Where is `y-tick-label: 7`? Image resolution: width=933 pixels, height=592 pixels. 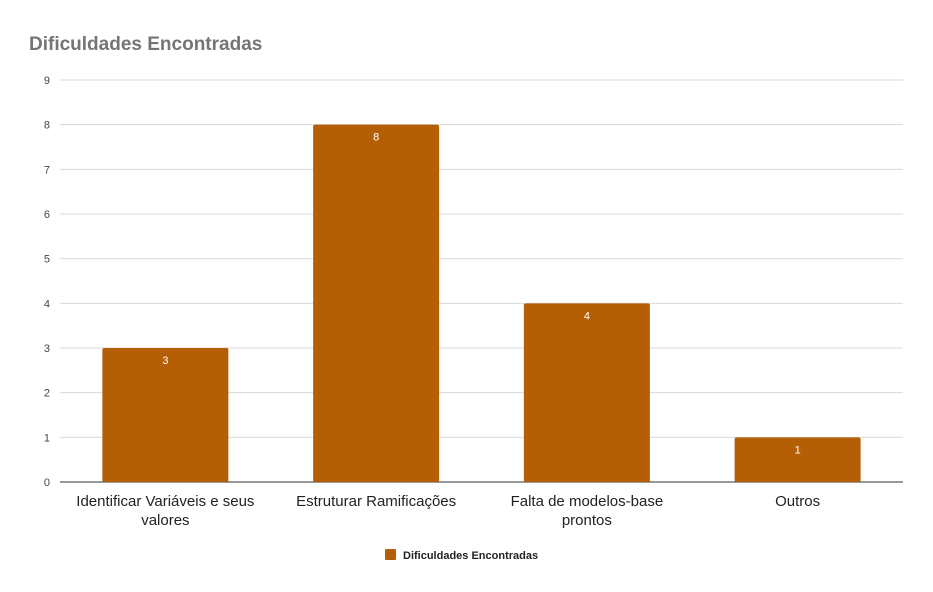
y-tick-label: 7 is located at coordinates (47, 170).